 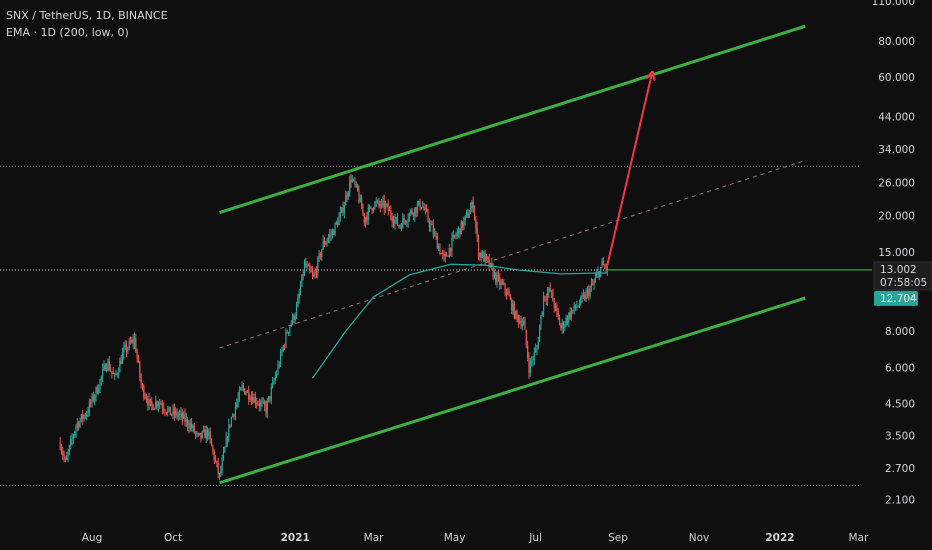 I want to click on ema-indicator-label: EMA · 1D (200, low, 0), so click(x=67, y=32).